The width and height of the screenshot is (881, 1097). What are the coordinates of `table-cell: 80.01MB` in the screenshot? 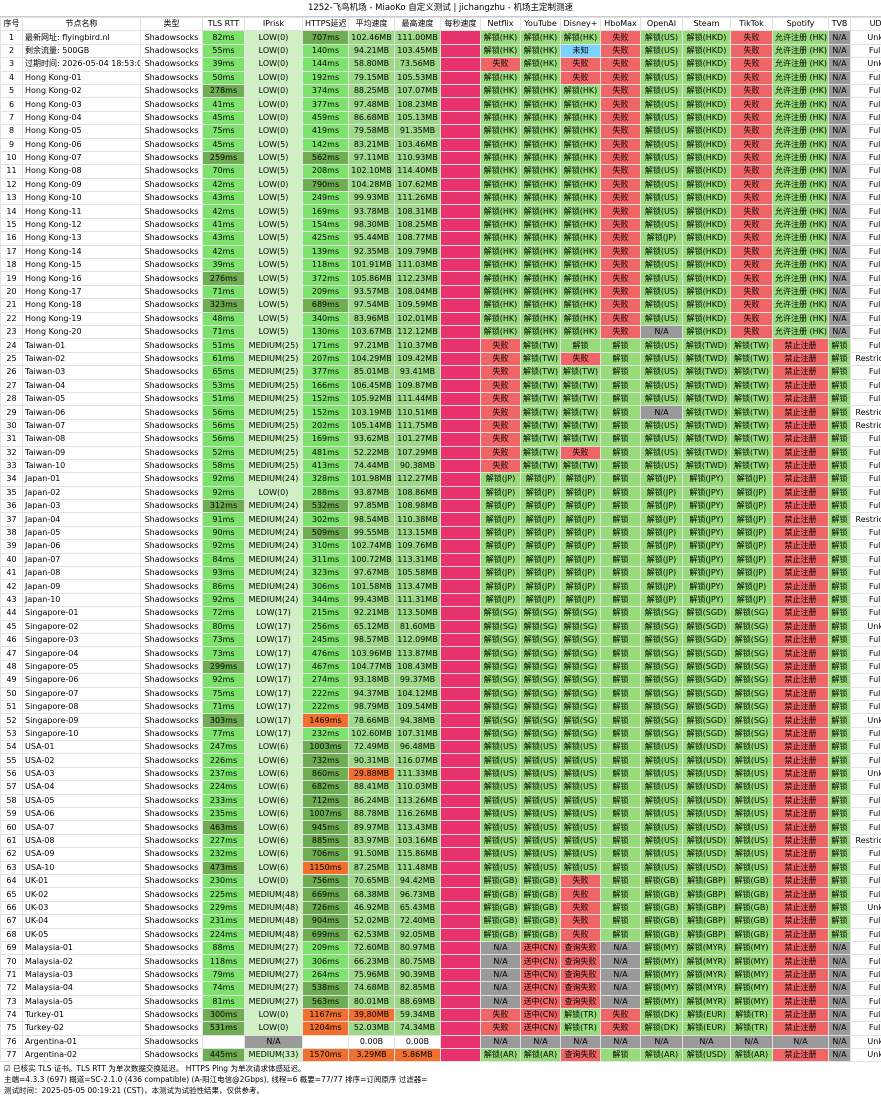 It's located at (372, 1001).